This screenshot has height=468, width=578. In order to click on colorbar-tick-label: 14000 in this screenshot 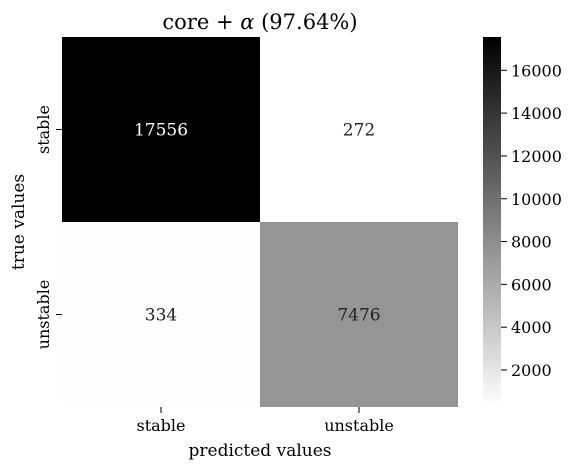, I will do `click(536, 113)`.